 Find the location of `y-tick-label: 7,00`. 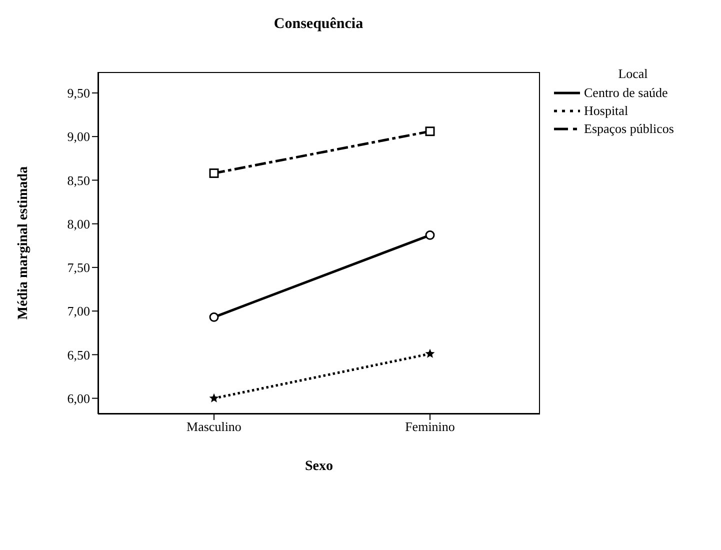

y-tick-label: 7,00 is located at coordinates (78, 311).